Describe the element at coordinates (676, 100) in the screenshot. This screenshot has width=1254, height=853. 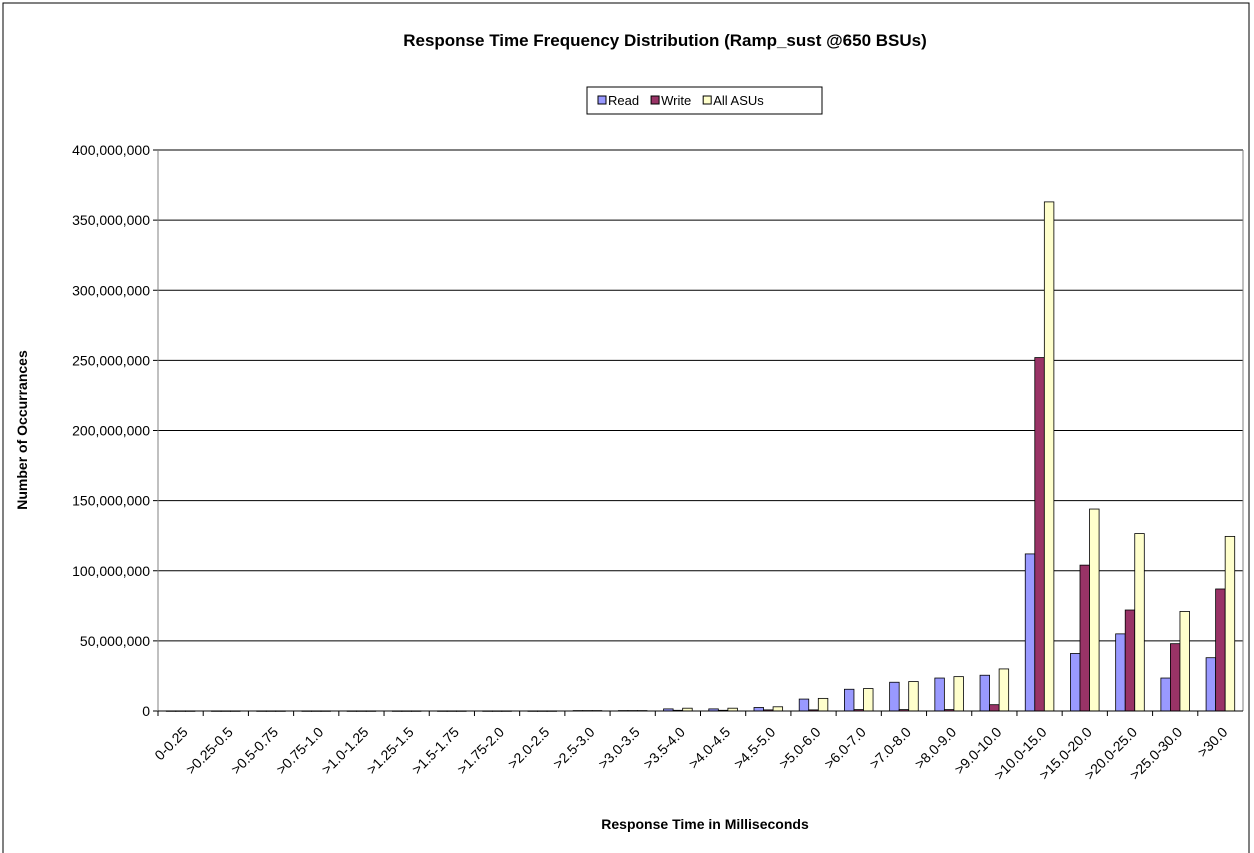
I see `legend-label: Write` at that location.